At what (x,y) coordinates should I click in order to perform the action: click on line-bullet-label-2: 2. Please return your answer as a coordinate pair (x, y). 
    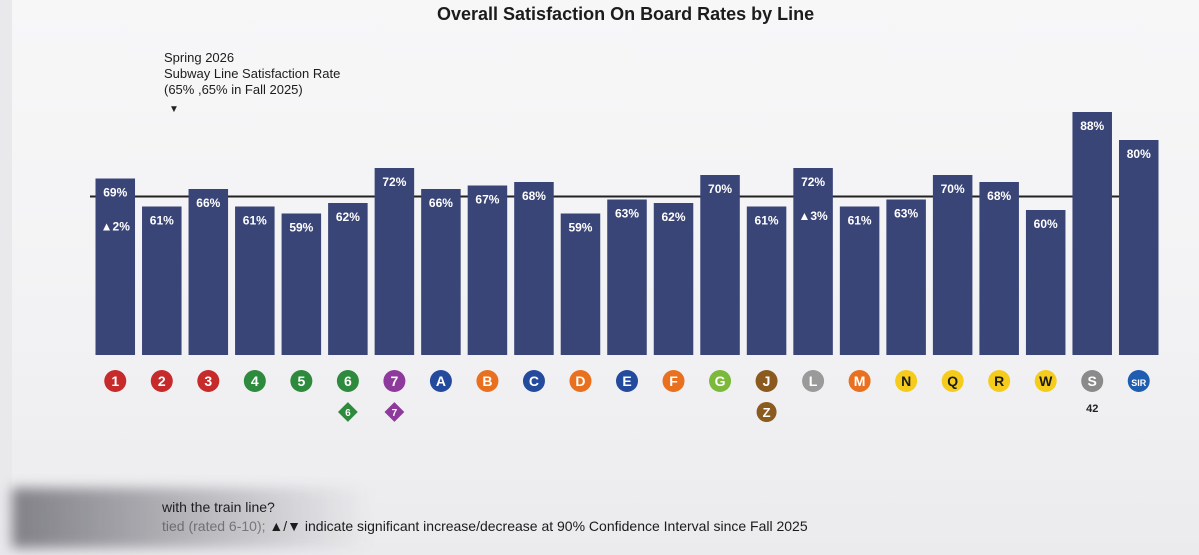
    Looking at the image, I should click on (162, 381).